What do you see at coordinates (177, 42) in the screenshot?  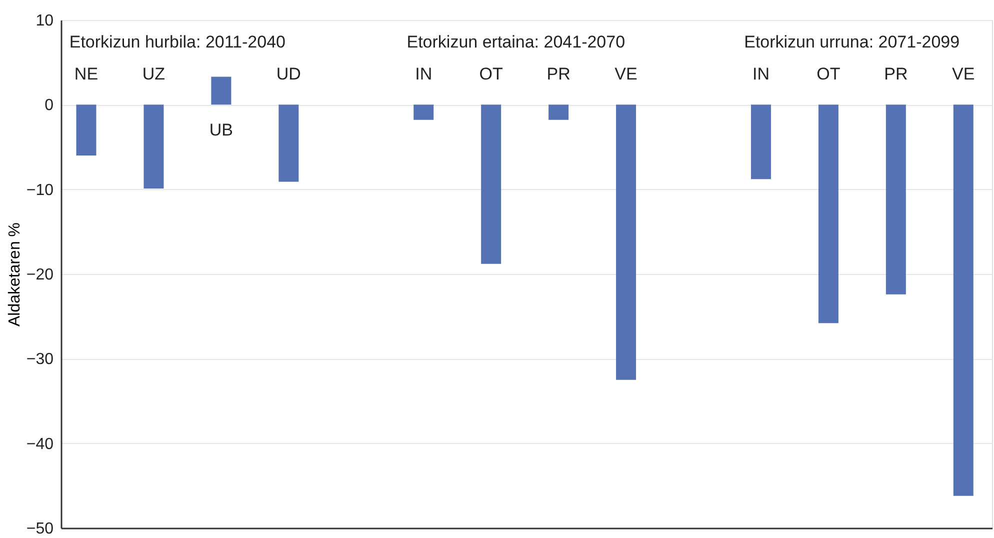 I see `annotation: Etorkizun hurbila: 2011-2040` at bounding box center [177, 42].